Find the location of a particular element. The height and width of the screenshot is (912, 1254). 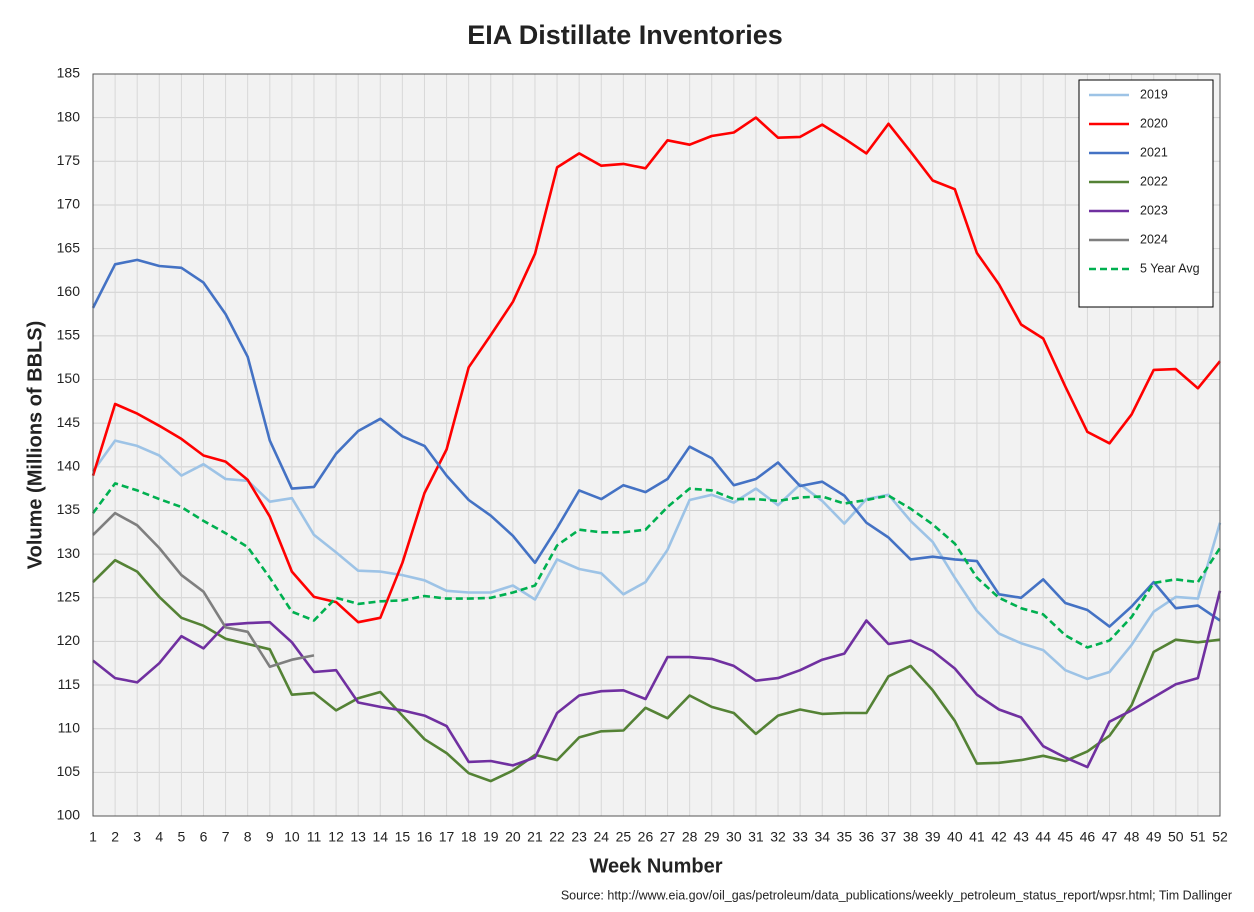

chart-title: EIA Distillate Inventories is located at coordinates (625, 35).